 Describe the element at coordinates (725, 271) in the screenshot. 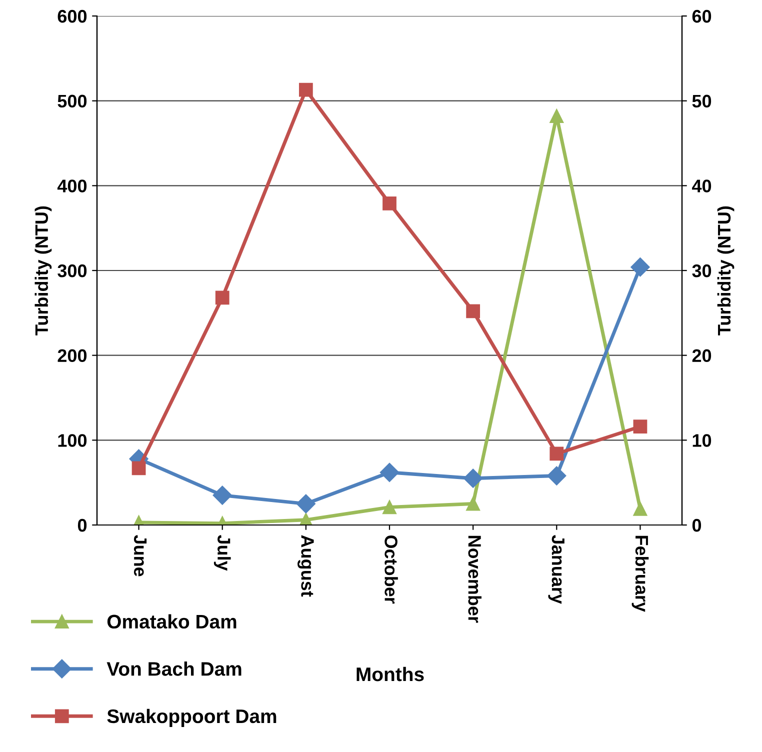

I see `y2-axis-title: Turbidity (NTU)` at that location.